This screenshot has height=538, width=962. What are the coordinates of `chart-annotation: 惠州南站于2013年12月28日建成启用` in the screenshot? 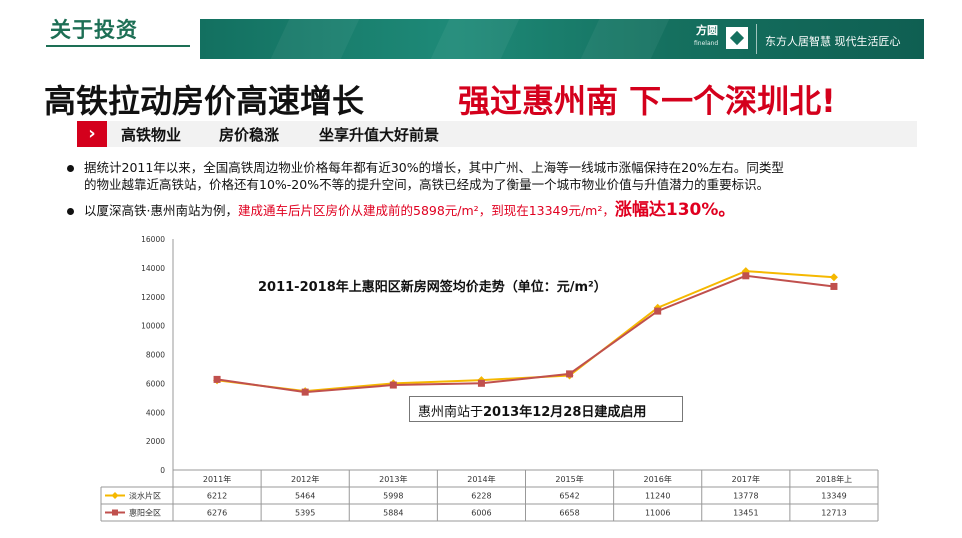 It's located at (532, 410).